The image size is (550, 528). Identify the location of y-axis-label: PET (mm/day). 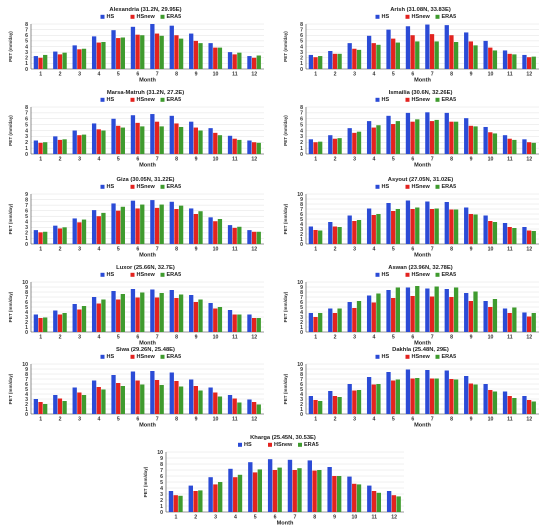
(10, 306).